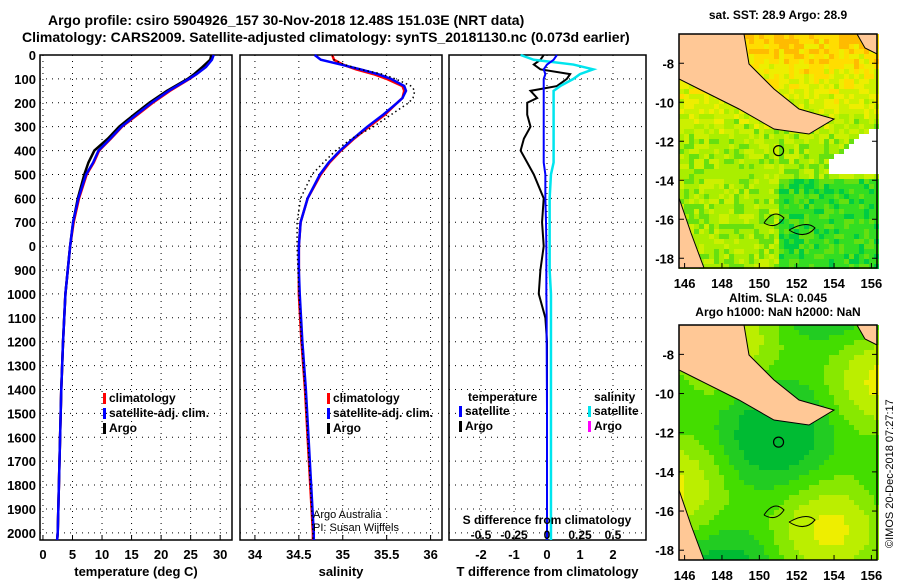 The width and height of the screenshot is (900, 580). Describe the element at coordinates (72, 554) in the screenshot. I see `x-tick-label: 5` at that location.